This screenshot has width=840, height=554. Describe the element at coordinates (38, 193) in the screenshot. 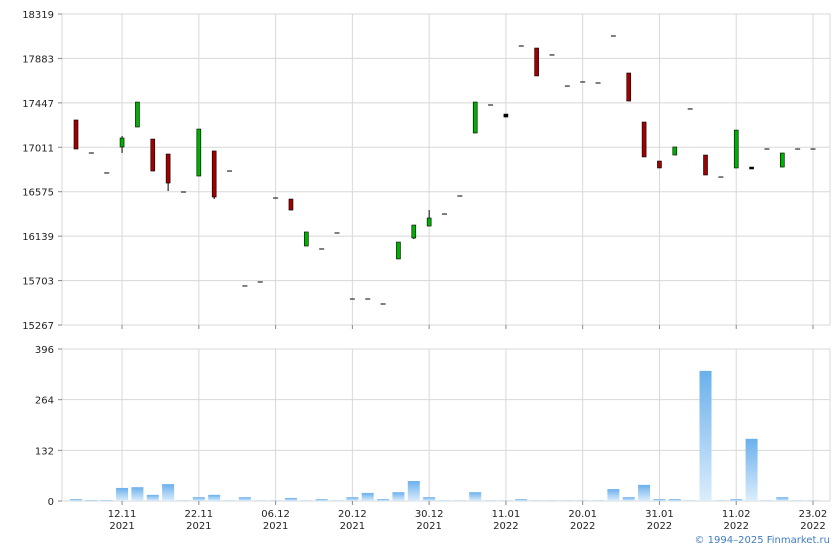

I see `y-tick-label: 16575` at that location.